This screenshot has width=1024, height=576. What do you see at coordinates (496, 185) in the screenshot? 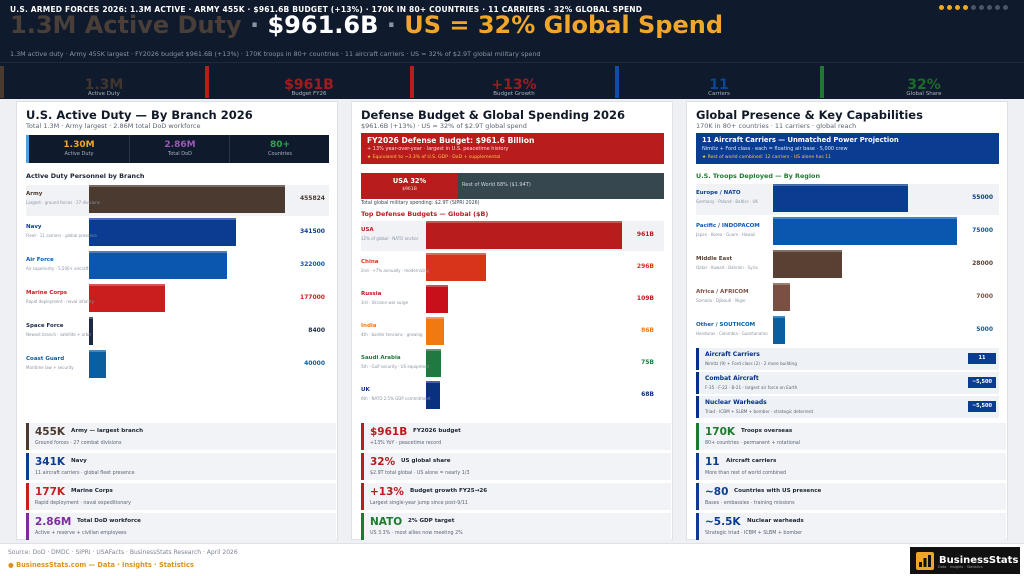
I see `share-row-label: Rest of World 68% ($1.94T)` at bounding box center [496, 185].